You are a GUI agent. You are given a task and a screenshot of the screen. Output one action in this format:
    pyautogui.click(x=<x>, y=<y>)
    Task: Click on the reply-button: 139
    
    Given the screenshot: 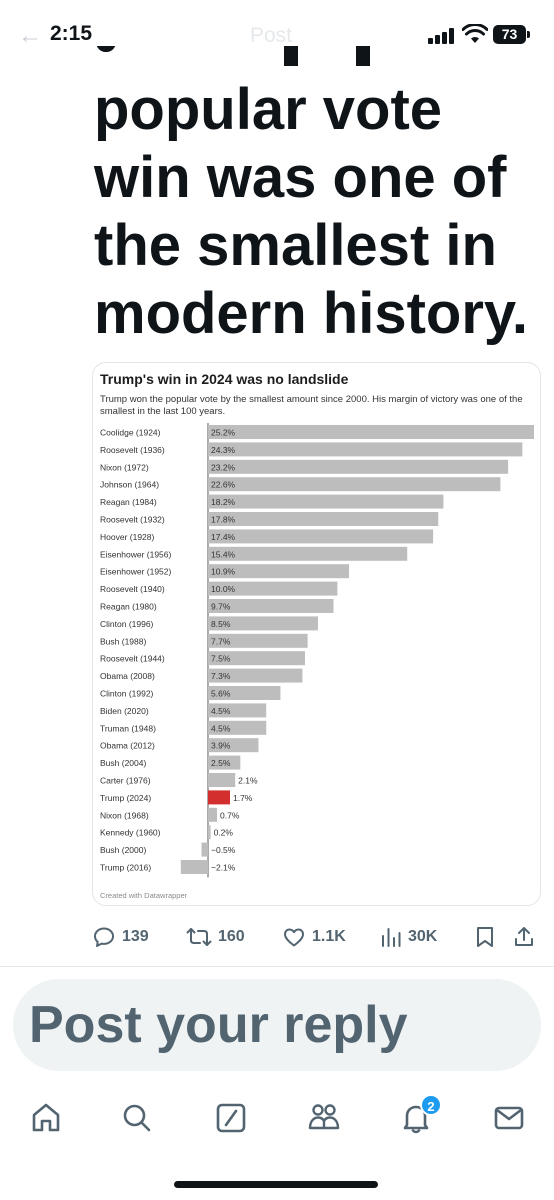 What is the action you would take?
    pyautogui.click(x=120, y=937)
    